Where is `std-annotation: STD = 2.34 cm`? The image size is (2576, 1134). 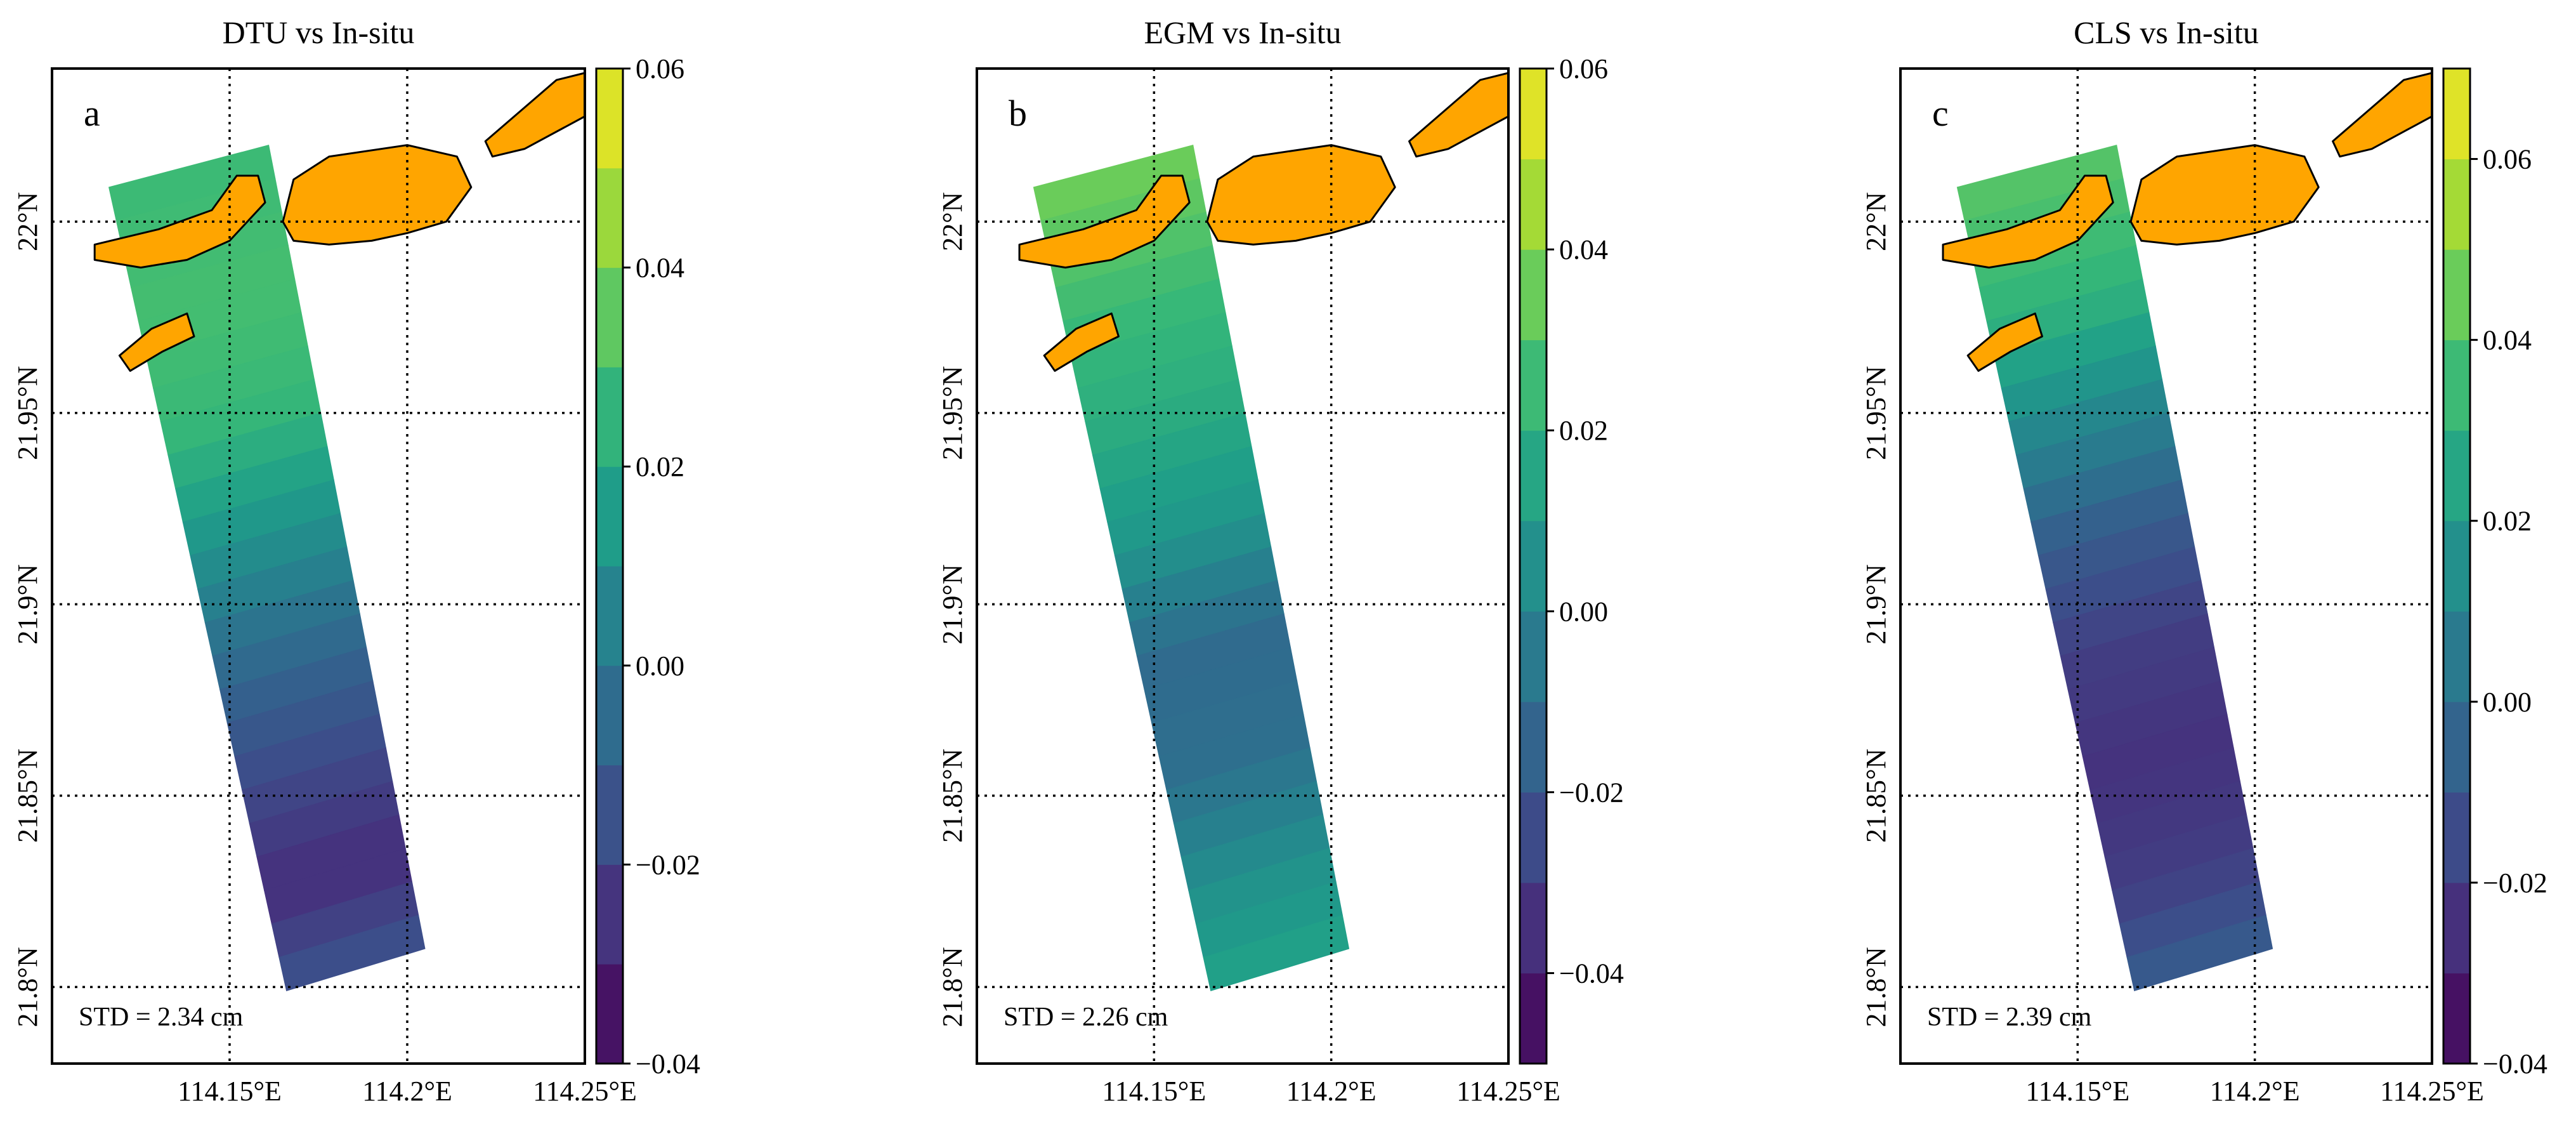 std-annotation: STD = 2.34 cm is located at coordinates (162, 1017).